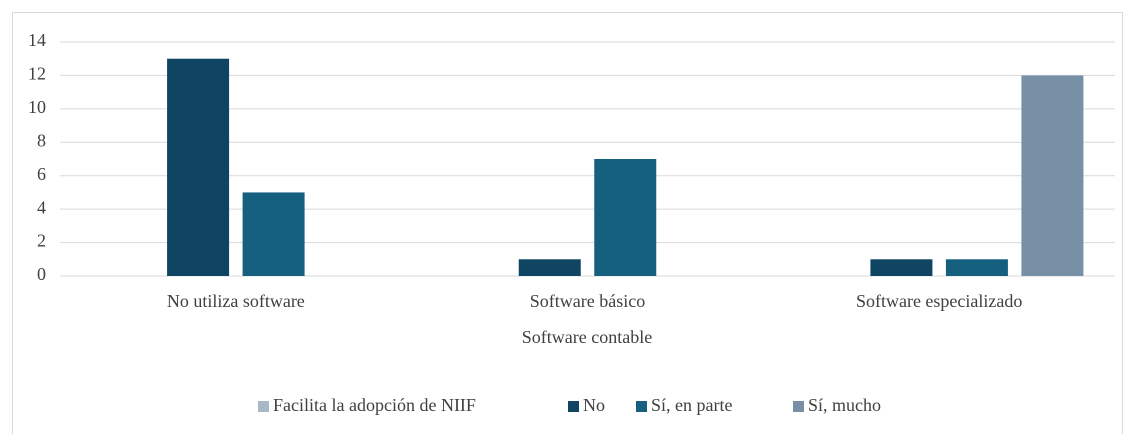 The width and height of the screenshot is (1130, 434). I want to click on x-tick-label: Software básico, so click(587, 301).